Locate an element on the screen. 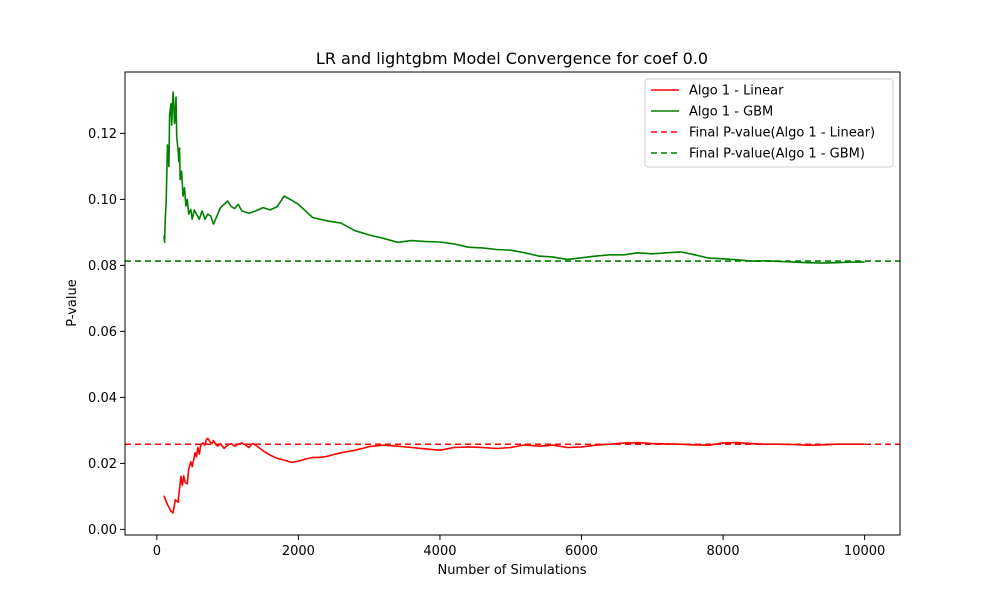 The width and height of the screenshot is (1000, 600). y-axis-label: P-value is located at coordinates (72, 302).